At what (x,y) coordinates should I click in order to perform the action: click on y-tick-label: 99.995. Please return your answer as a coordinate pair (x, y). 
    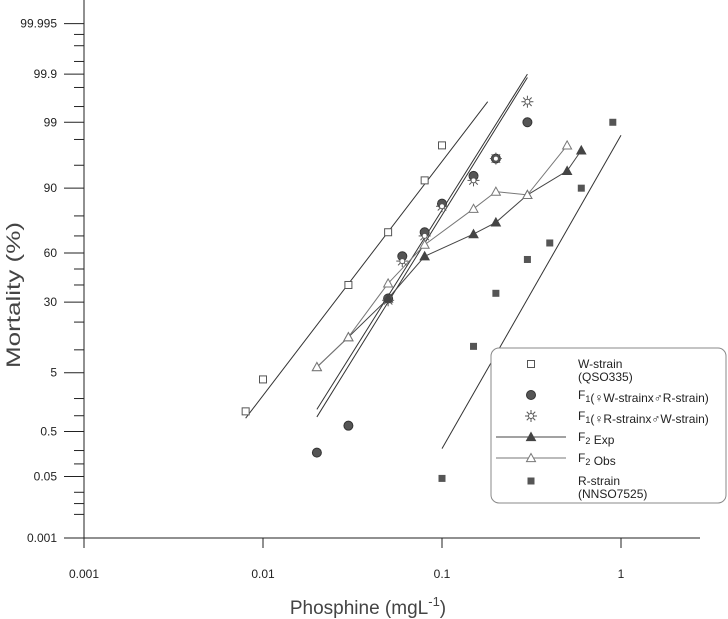
    Looking at the image, I should click on (38, 24).